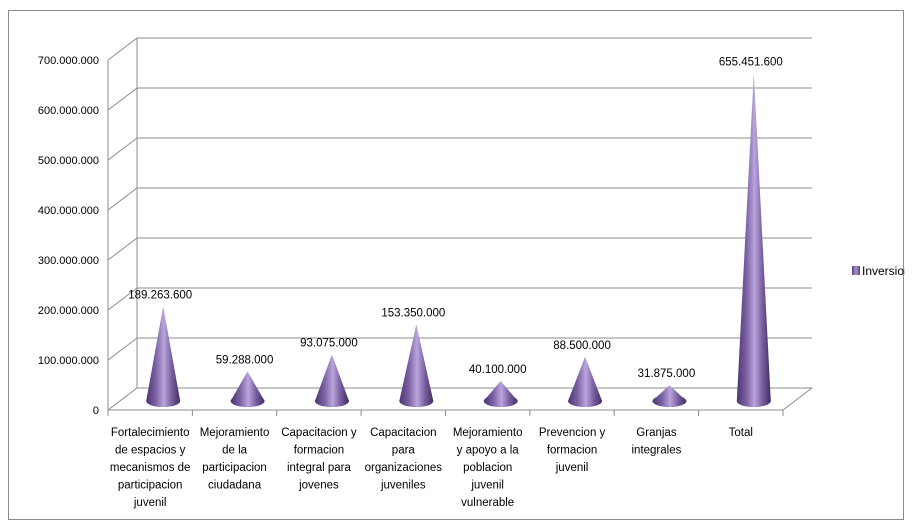 The image size is (912, 523). Describe the element at coordinates (582, 346) in the screenshot. I see `data-label: 88.500.000` at that location.